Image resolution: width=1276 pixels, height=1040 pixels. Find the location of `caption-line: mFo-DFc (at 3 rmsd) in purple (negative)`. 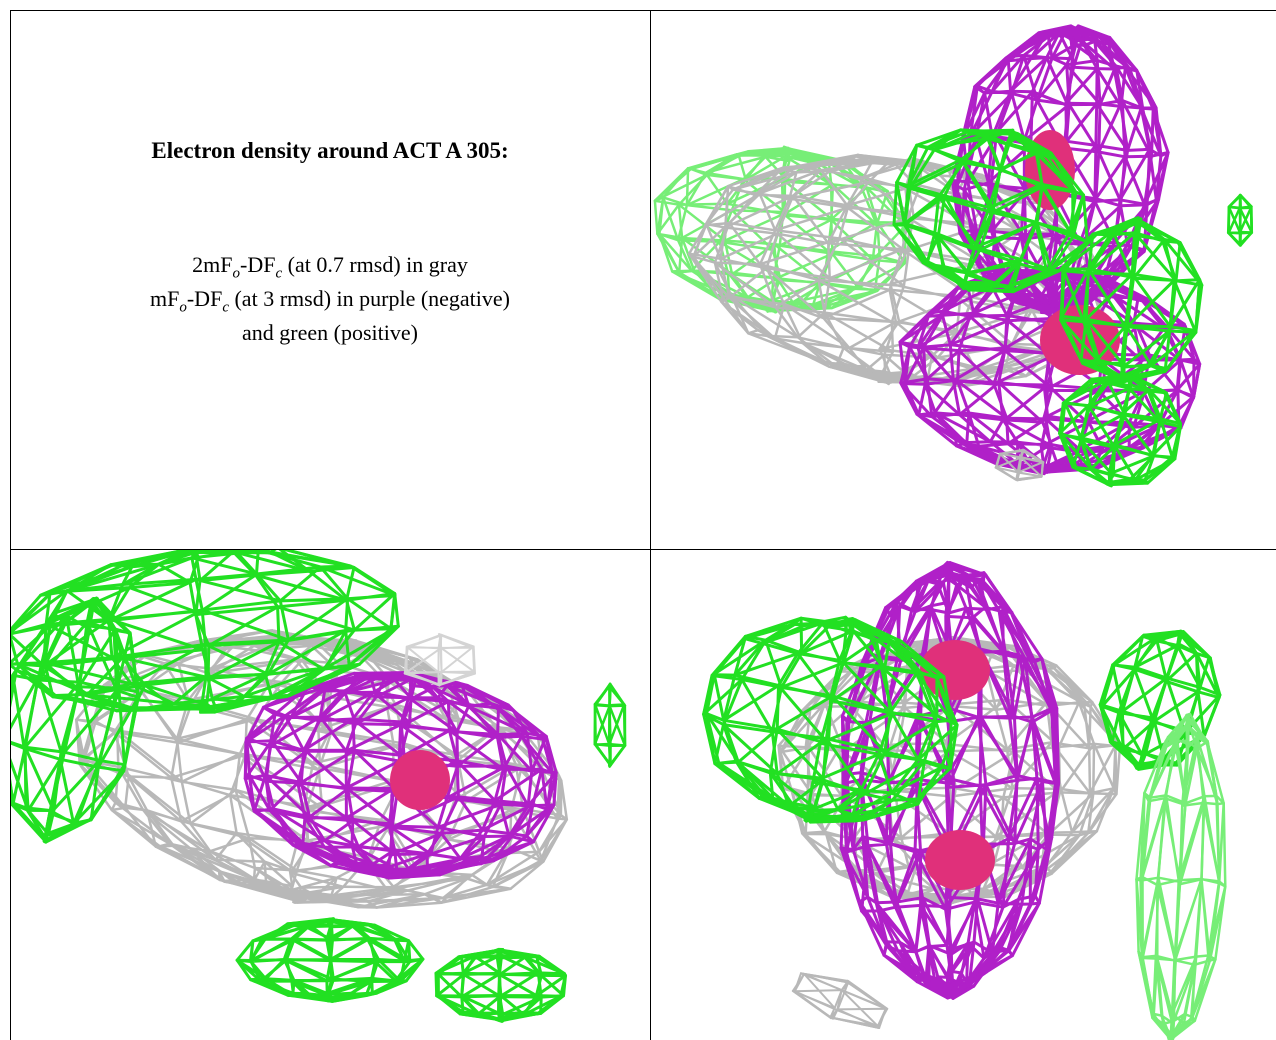

caption-line: mFo-DFc (at 3 rmsd) in purple (negative) is located at coordinates (330, 301).